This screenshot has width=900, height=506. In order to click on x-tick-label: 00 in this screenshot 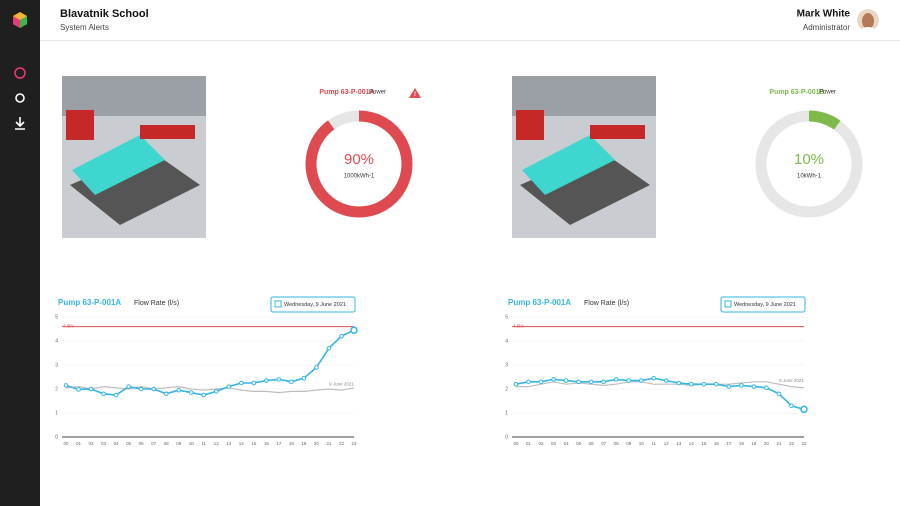, I will do `click(66, 443)`.